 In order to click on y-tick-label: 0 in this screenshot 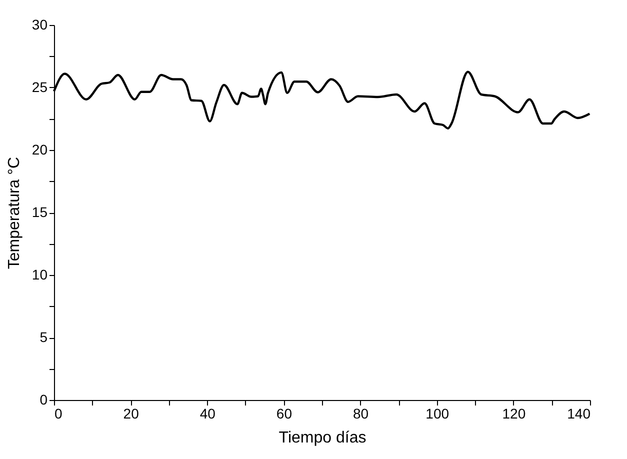, I will do `click(44, 400)`.